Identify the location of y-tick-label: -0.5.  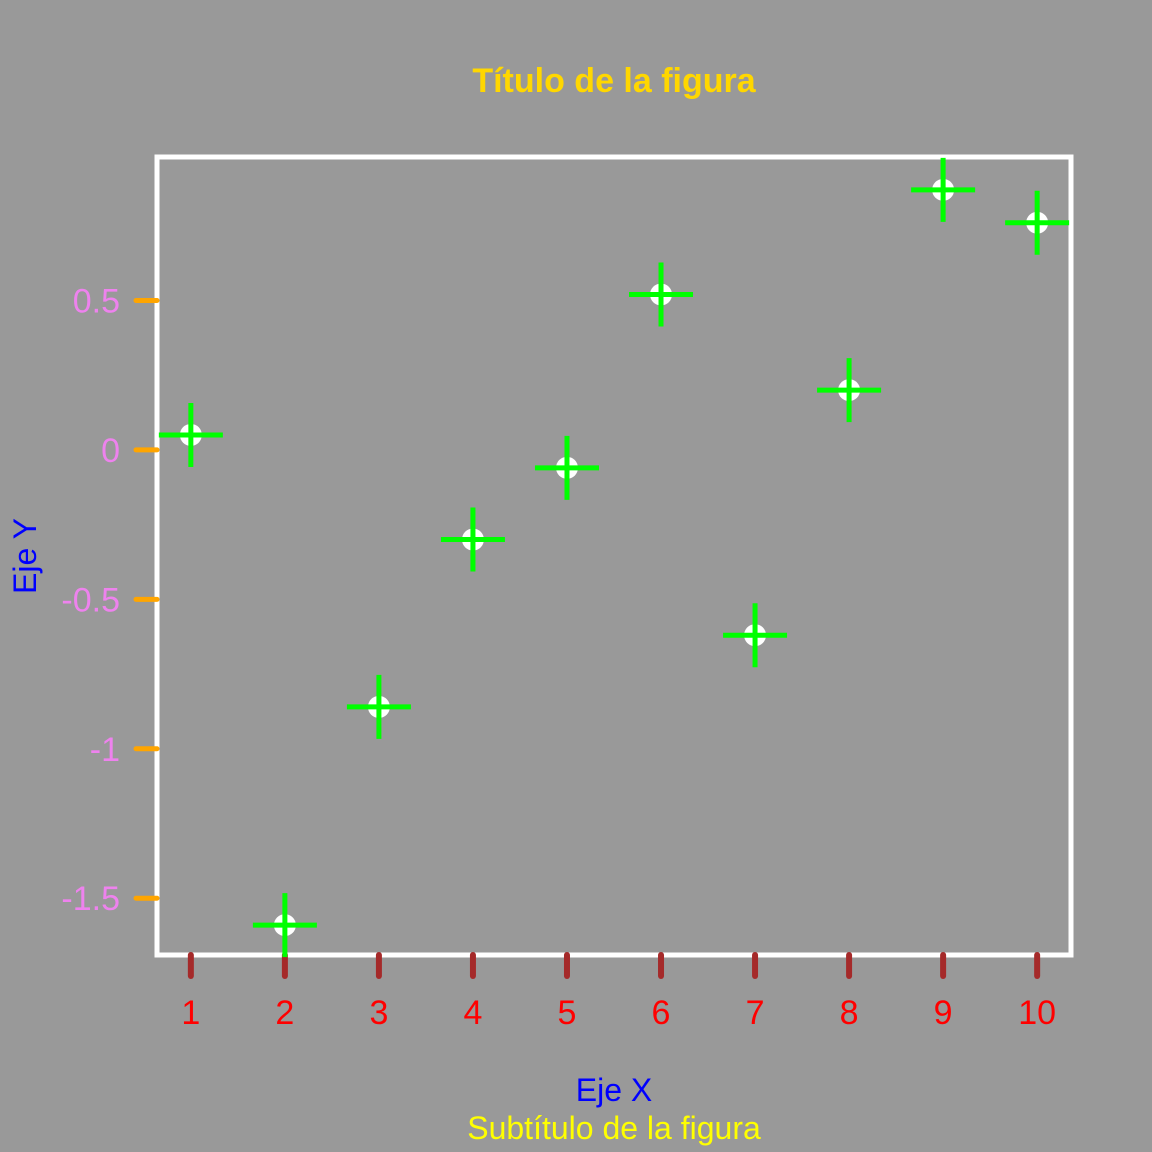
(90, 600).